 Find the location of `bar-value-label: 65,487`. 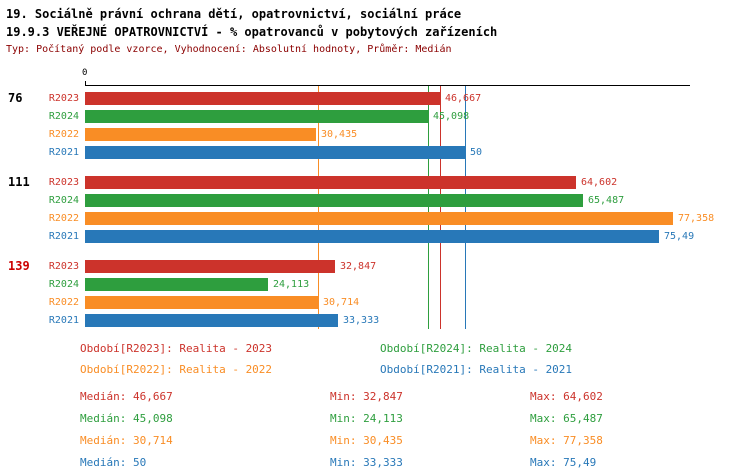

bar-value-label: 65,487 is located at coordinates (606, 200).